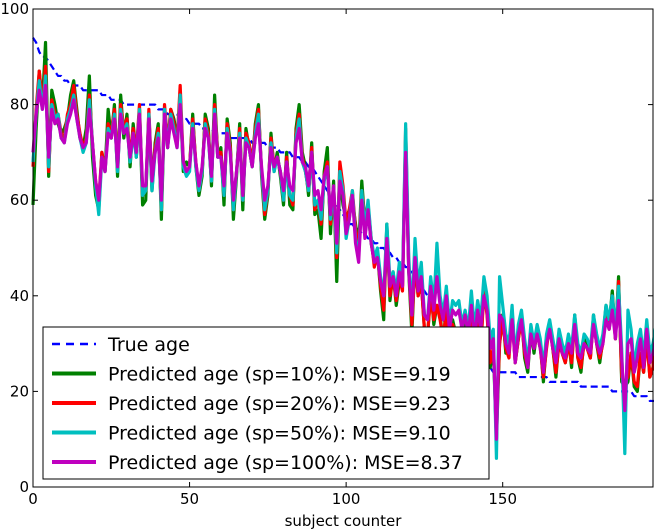 Image resolution: width=654 pixels, height=530 pixels. I want to click on legend-label-predicted-age-sp-20-mse-9-23: Predicted age (sp=20%): MSE=9.23, so click(279, 404).